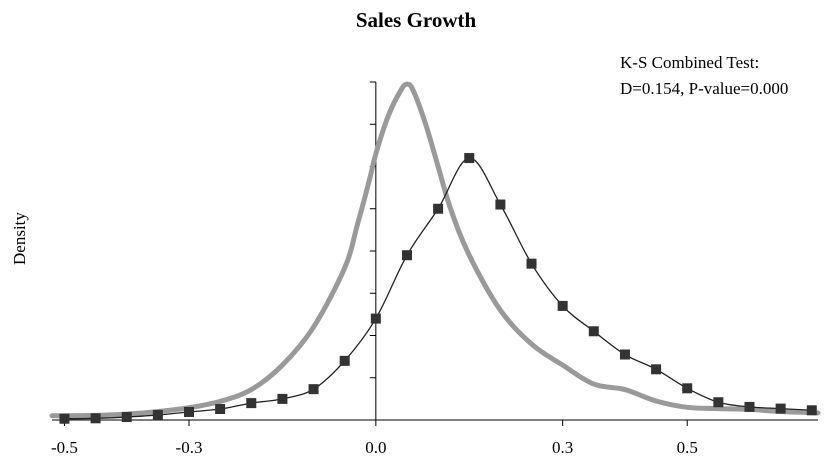 This screenshot has height=460, width=832. I want to click on x-tick-label: 0.0, so click(375, 447).